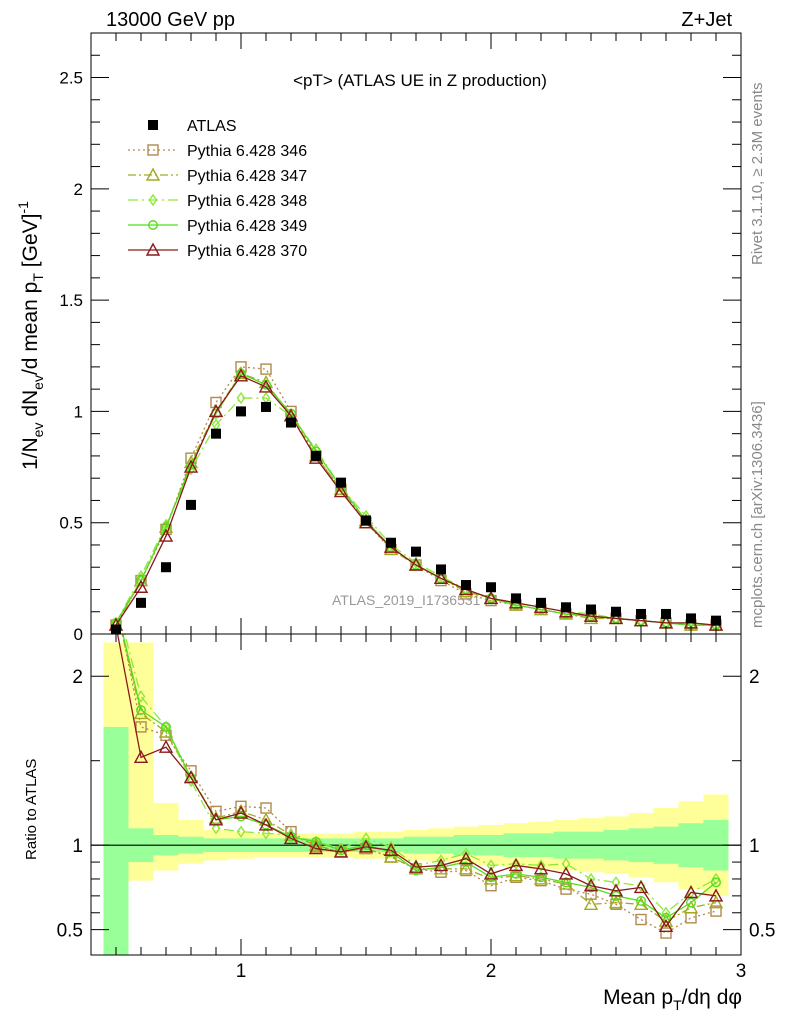 This screenshot has width=786, height=1024. What do you see at coordinates (78, 189) in the screenshot?
I see `y-tick-label: 2` at bounding box center [78, 189].